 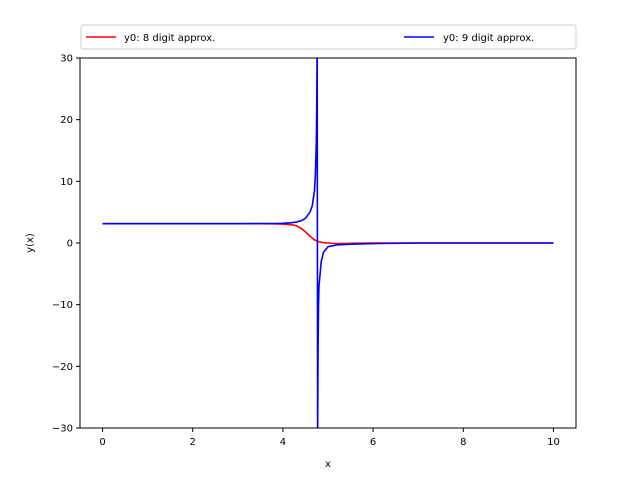 I want to click on legend-label-8-digit: y0: 8 digit approx., so click(x=169, y=38).